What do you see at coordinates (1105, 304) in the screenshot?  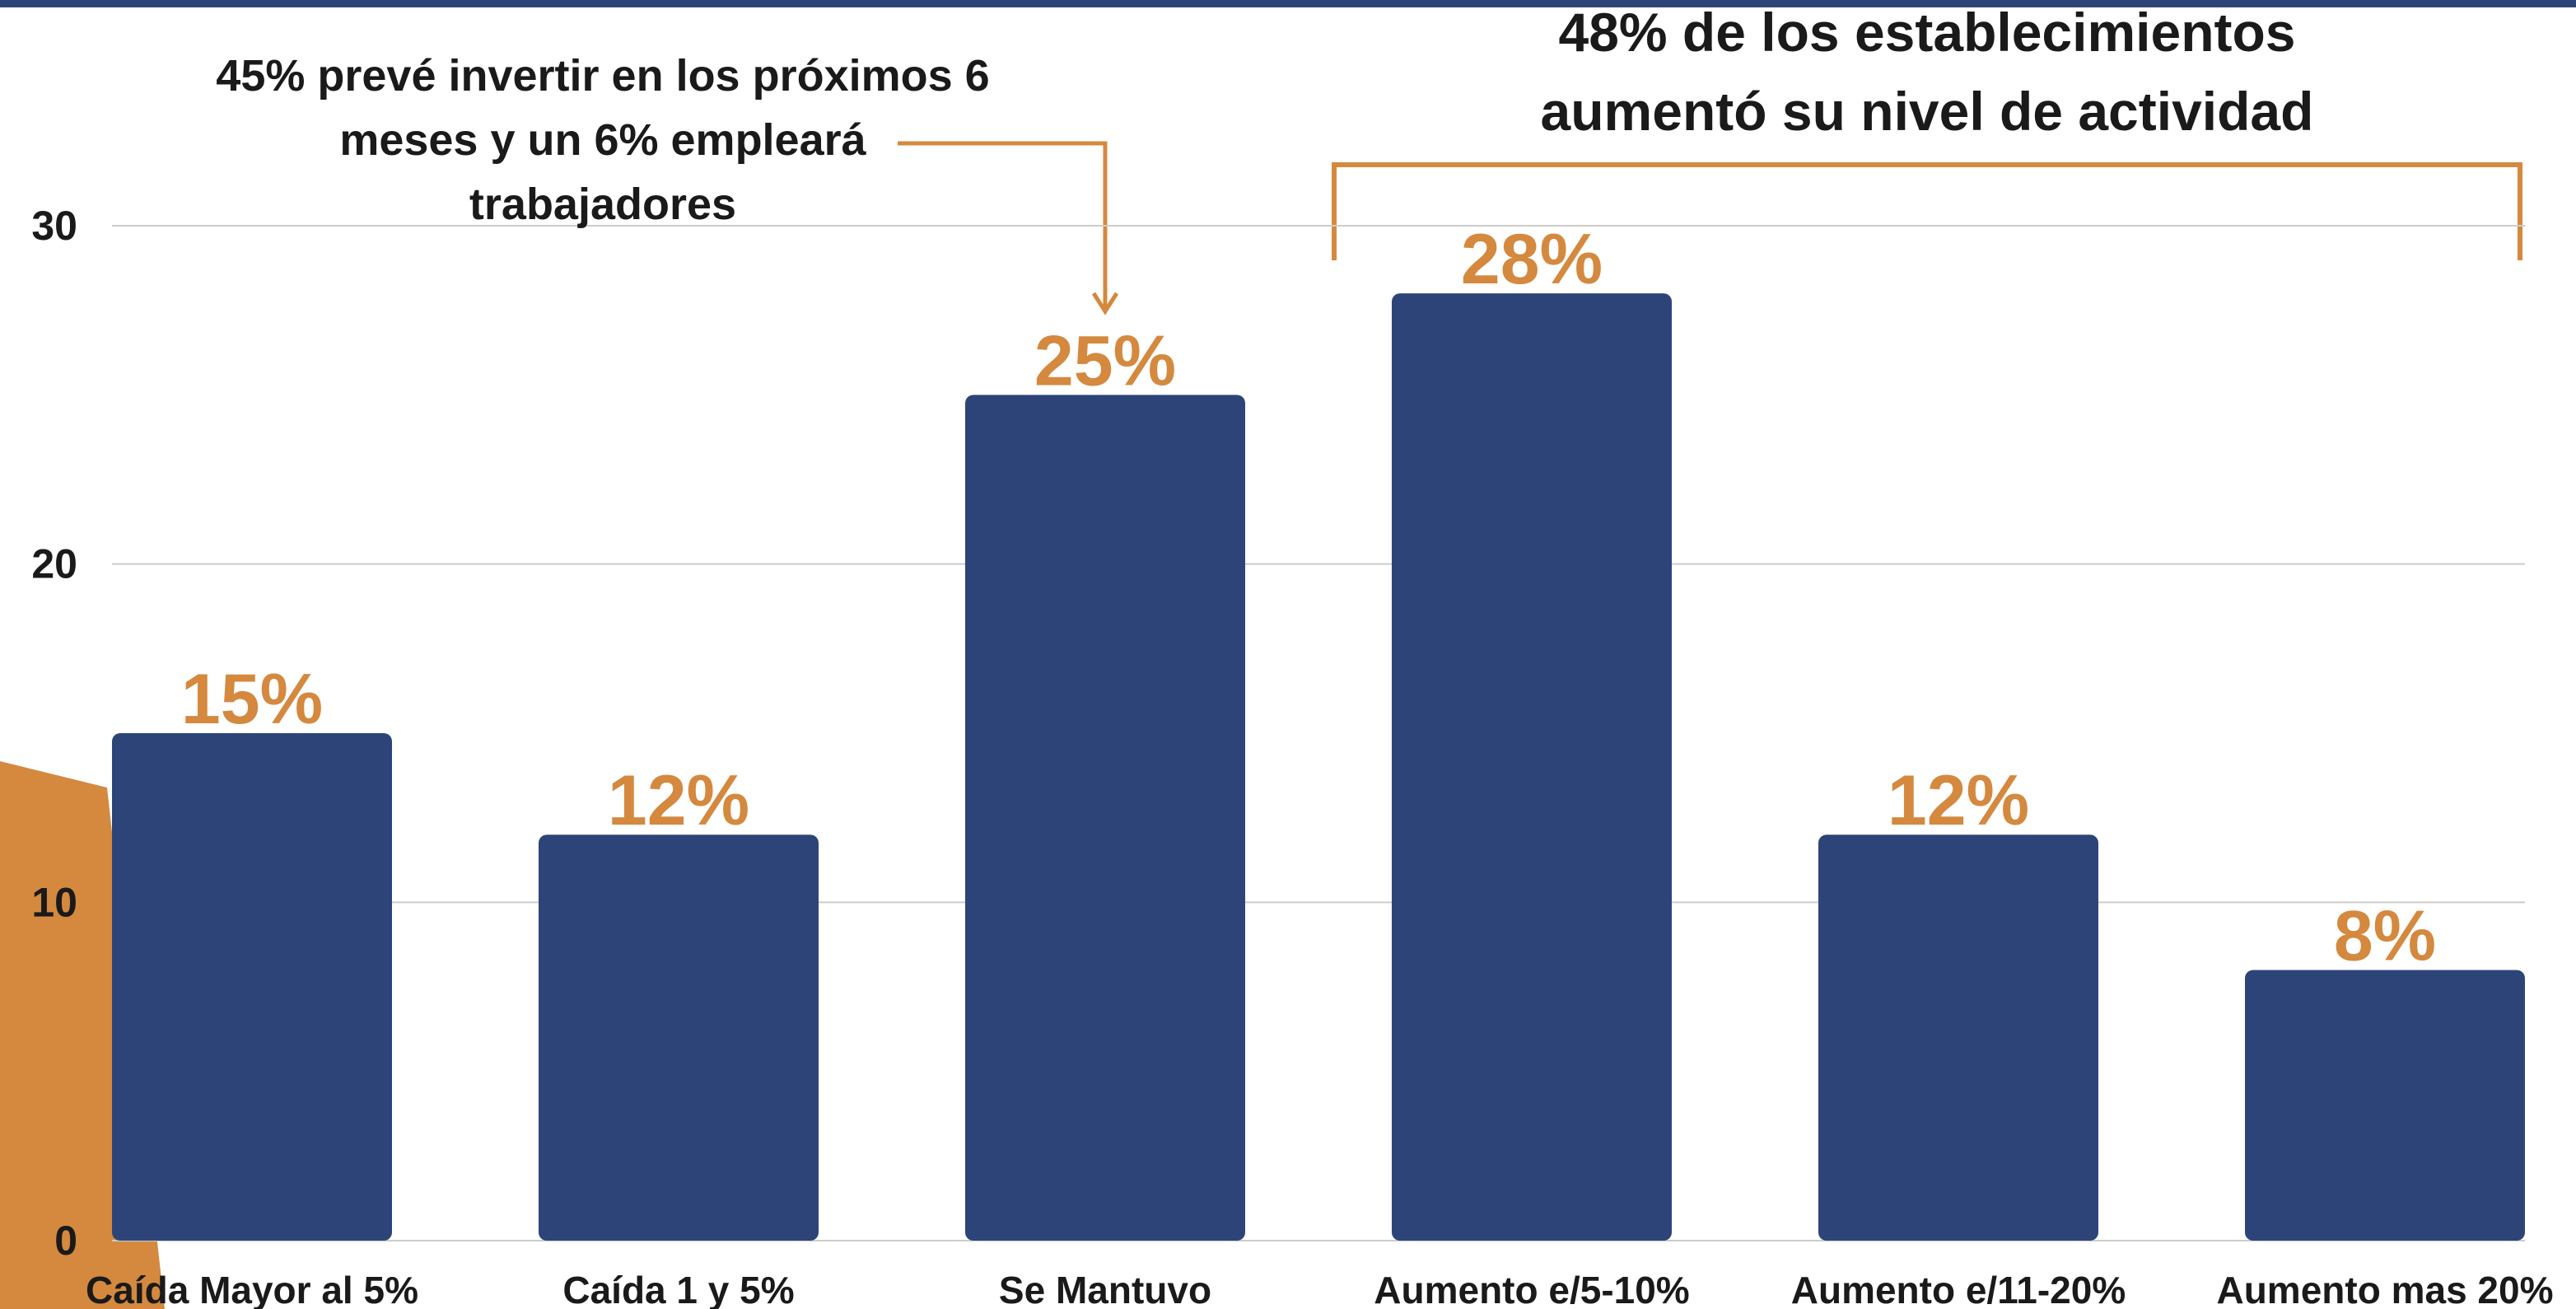 I see `arrow-head` at bounding box center [1105, 304].